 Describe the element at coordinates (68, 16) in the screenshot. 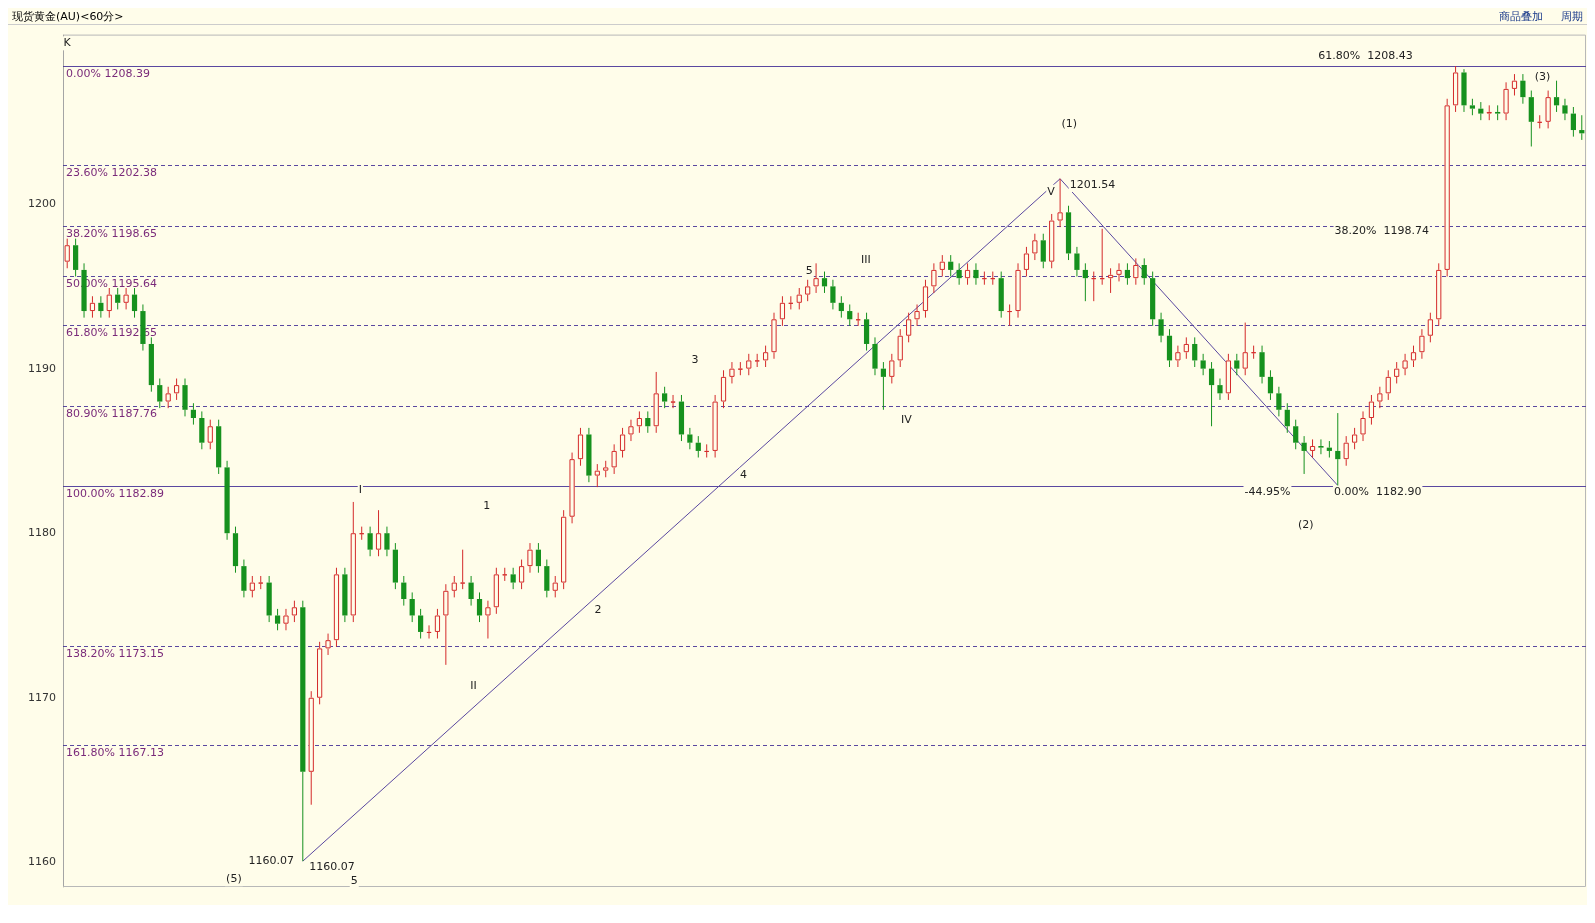

I see `chart-title: 现货黄金(AU)<60分>` at that location.